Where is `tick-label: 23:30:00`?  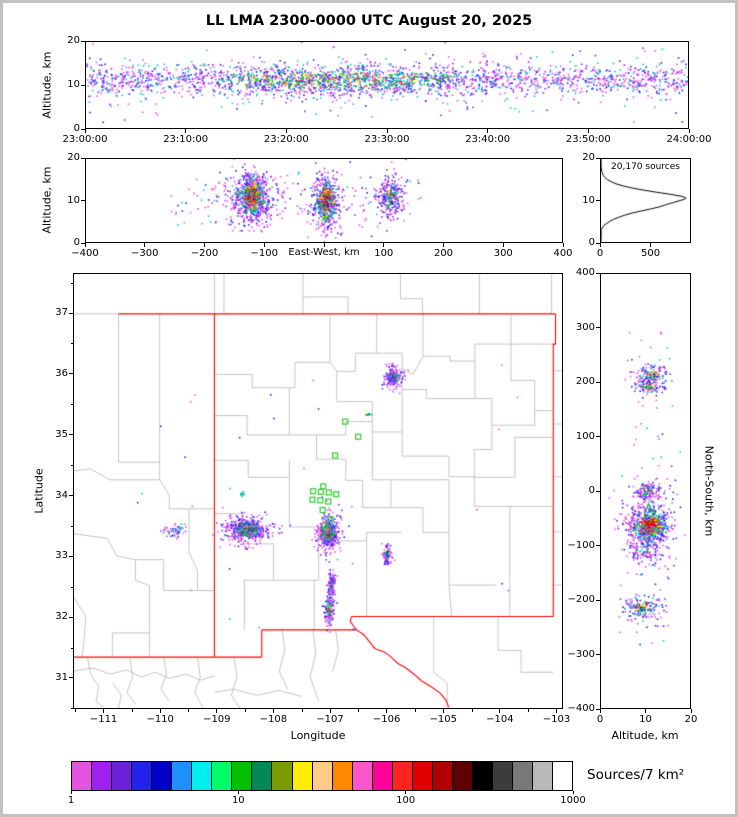 tick-label: 23:30:00 is located at coordinates (387, 139).